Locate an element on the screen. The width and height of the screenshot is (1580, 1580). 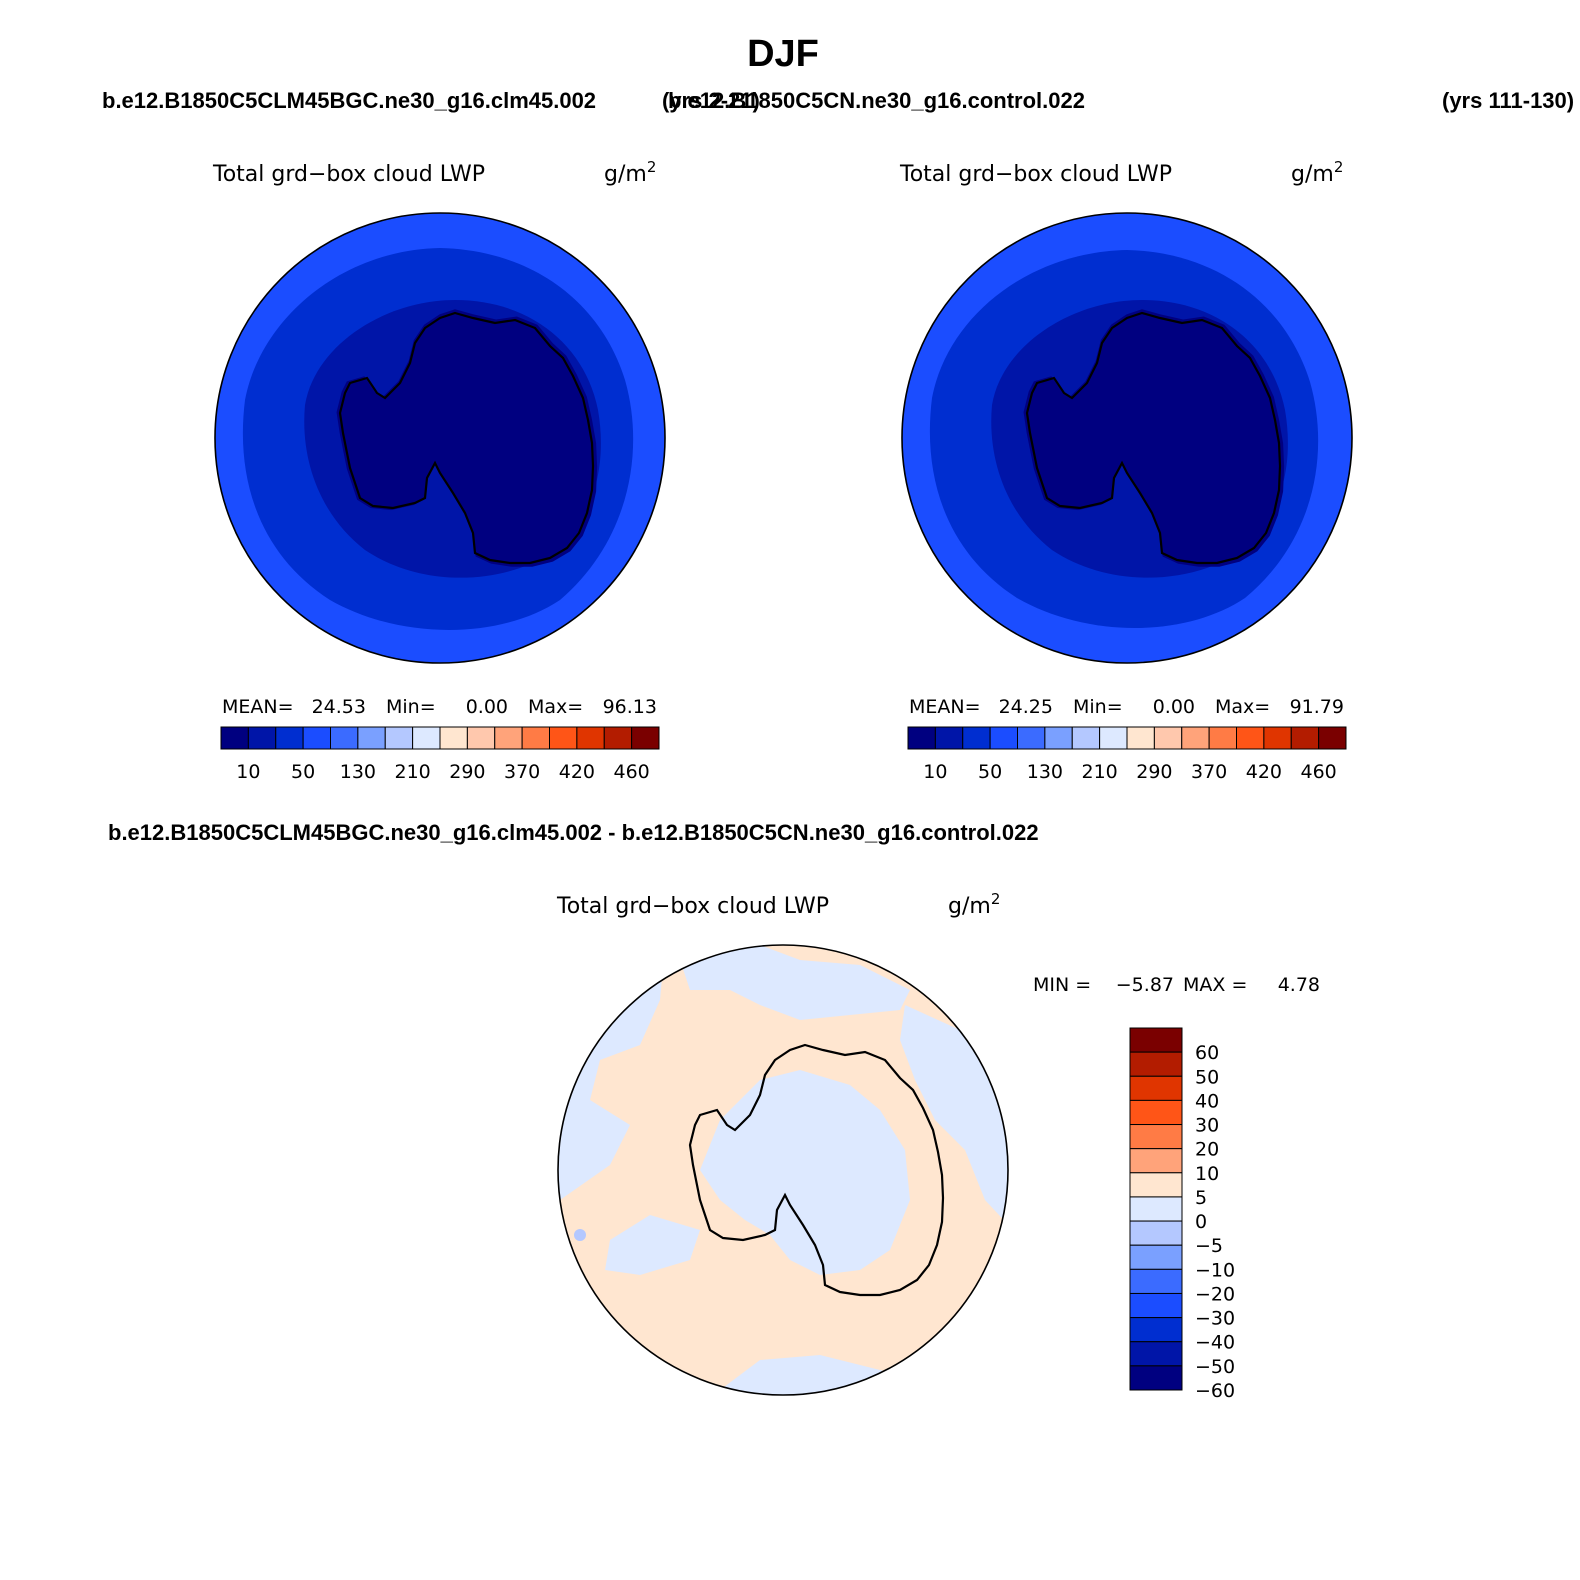
panel1-colorbar: 10 50 130 210 290 370 420 460 is located at coordinates (440, 754).